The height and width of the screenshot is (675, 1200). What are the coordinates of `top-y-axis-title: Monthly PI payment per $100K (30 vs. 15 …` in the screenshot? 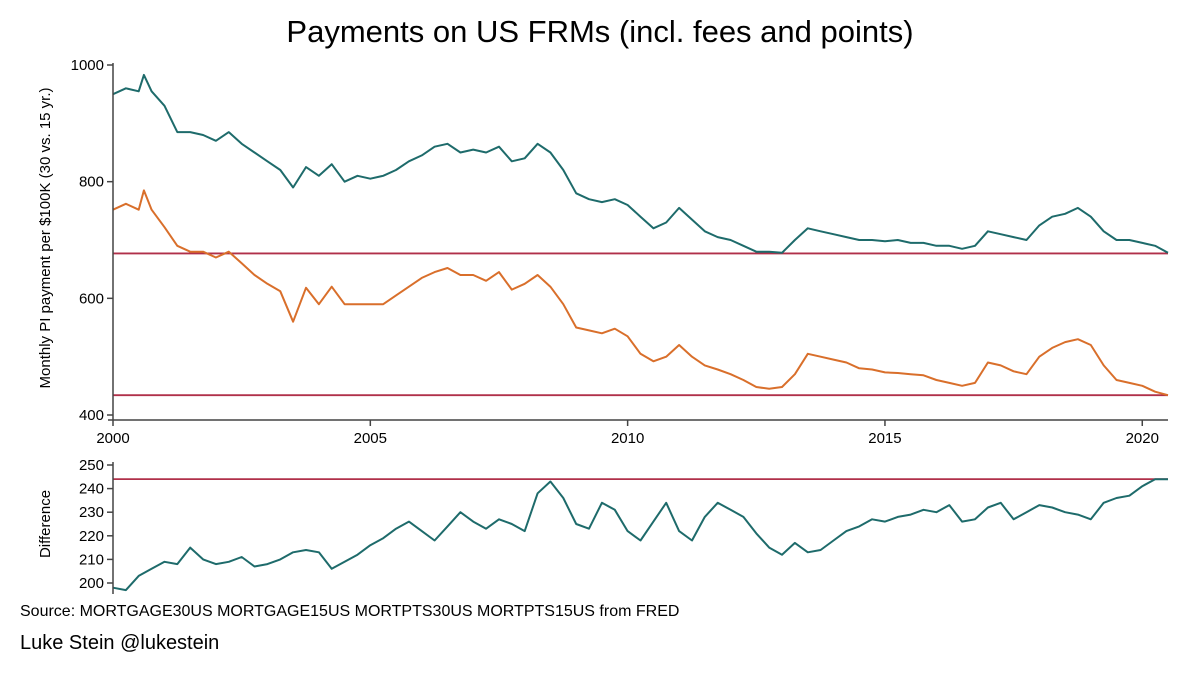 It's located at (45, 238).